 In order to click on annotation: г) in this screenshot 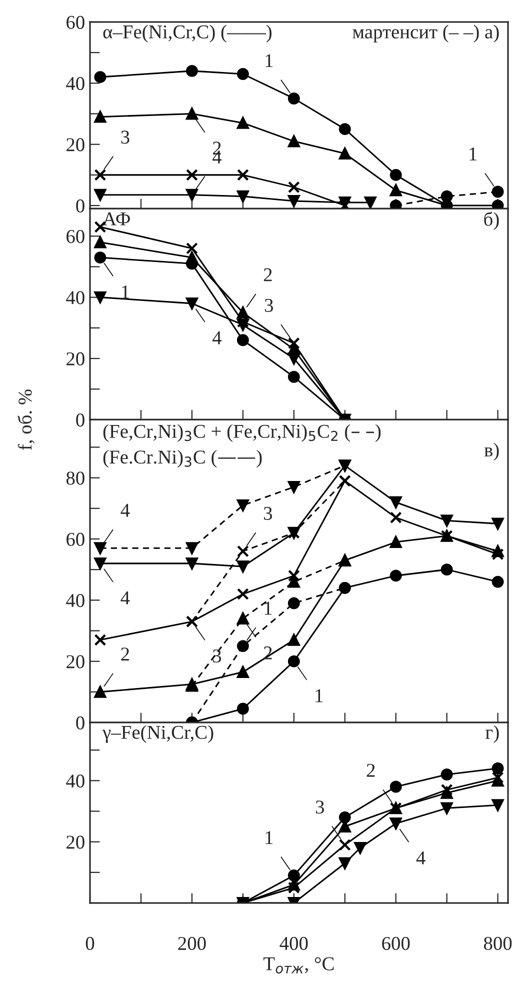, I will do `click(492, 734)`.